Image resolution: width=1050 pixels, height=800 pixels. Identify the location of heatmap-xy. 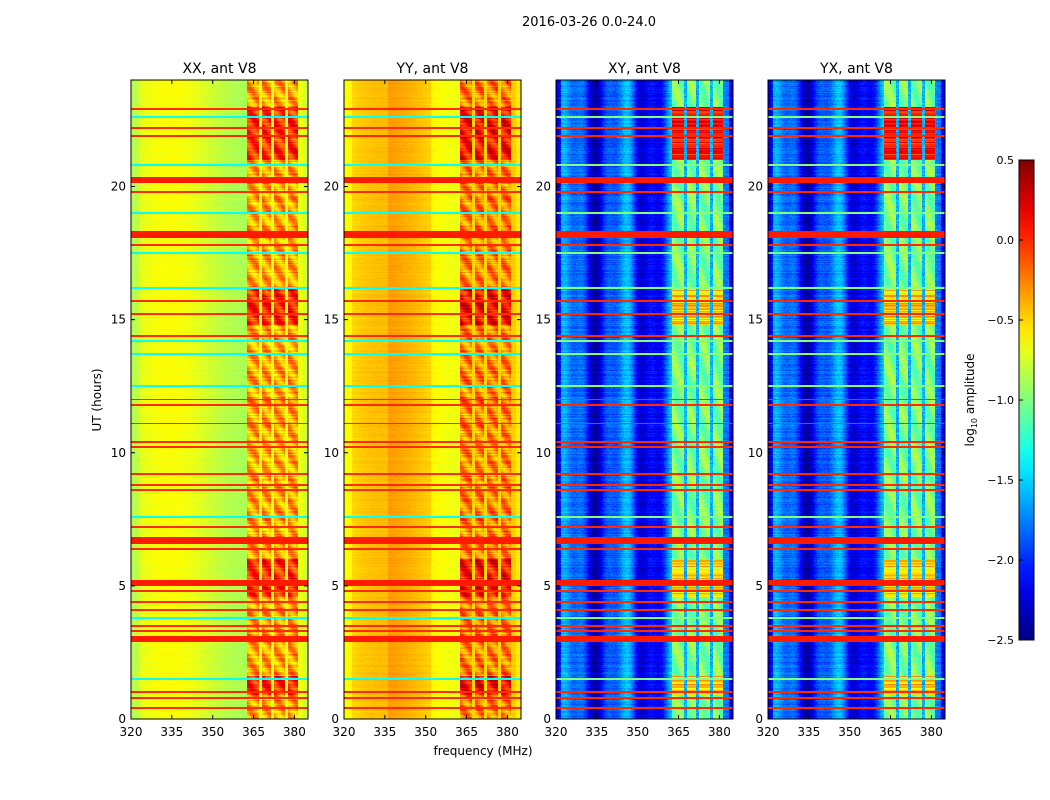
(644, 399).